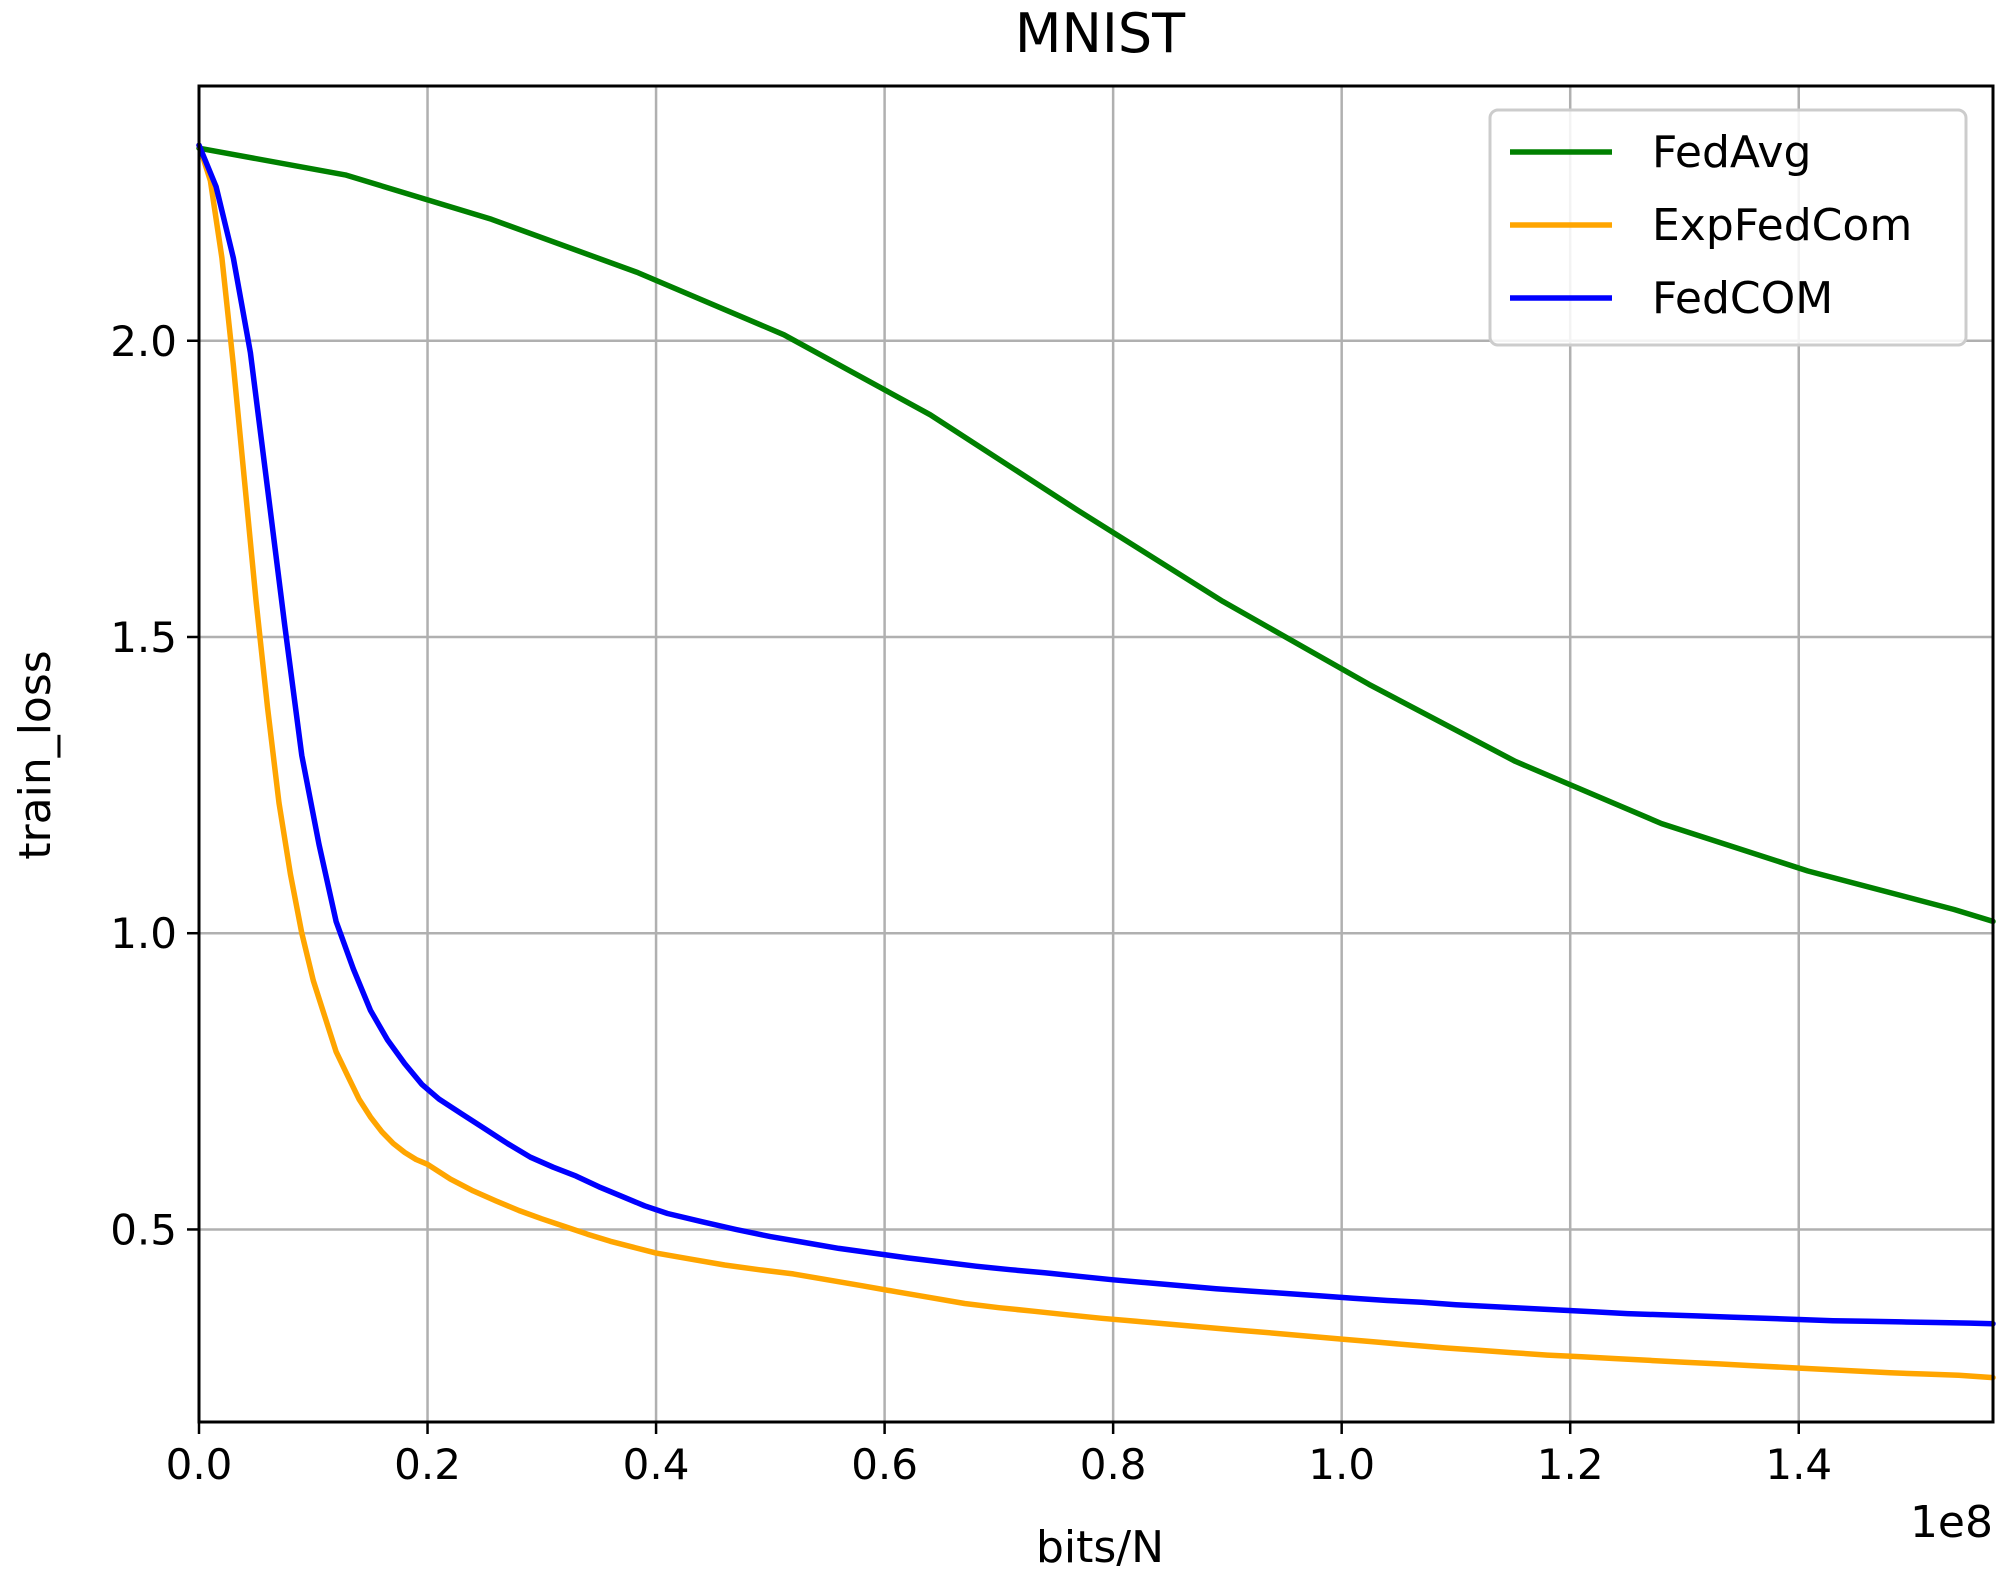 This screenshot has height=1580, width=2000. I want to click on x-tick-label: 0.0, so click(199, 1464).